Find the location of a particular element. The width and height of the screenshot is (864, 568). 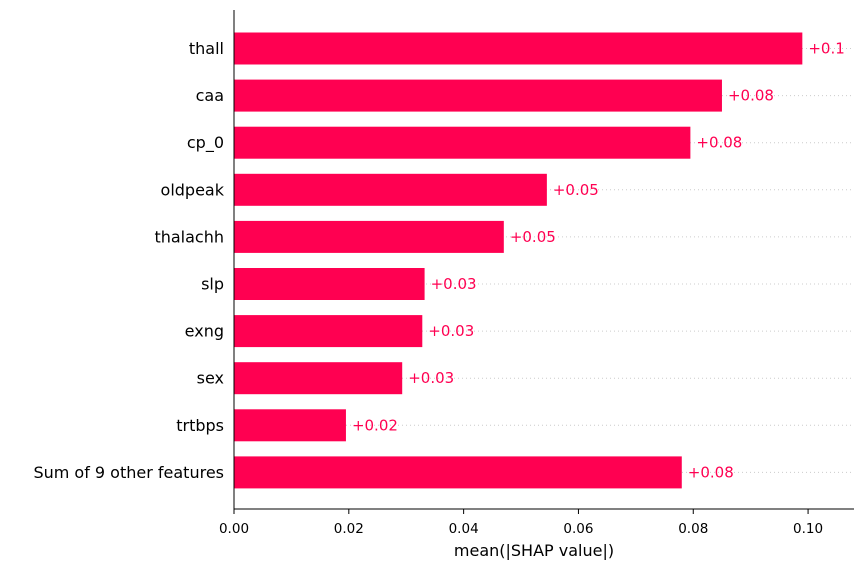

value-label: +0.1 is located at coordinates (826, 49).